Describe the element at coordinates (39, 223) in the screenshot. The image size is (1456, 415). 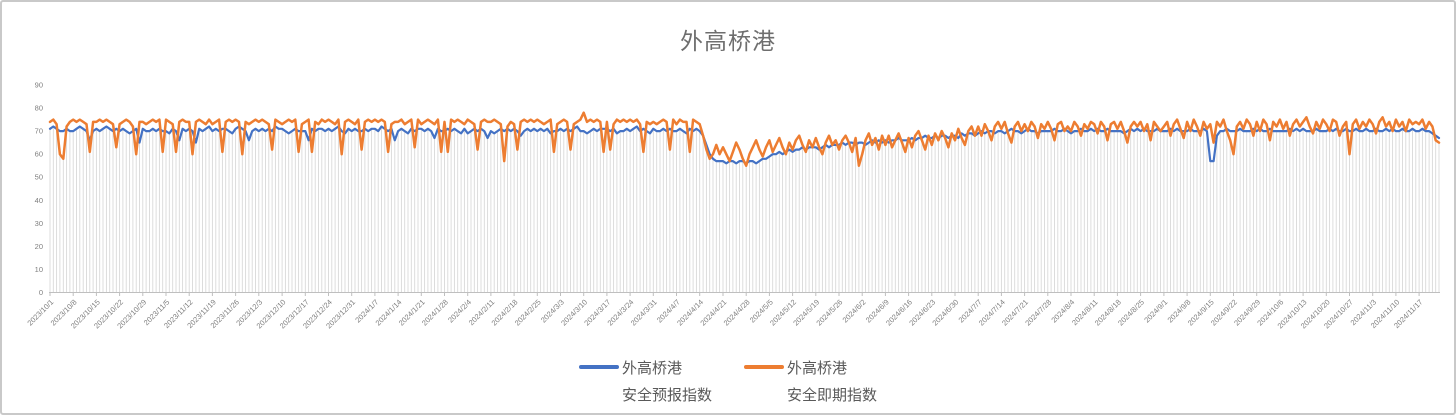
I see `svg-text: 30` at that location.